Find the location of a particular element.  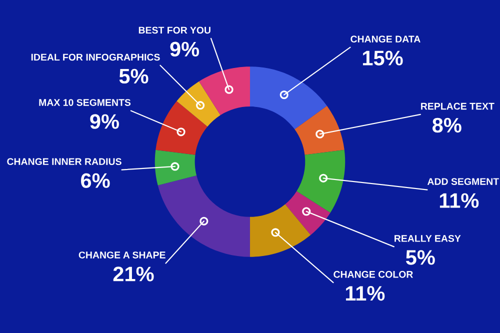

data-label: 15% is located at coordinates (382, 58).